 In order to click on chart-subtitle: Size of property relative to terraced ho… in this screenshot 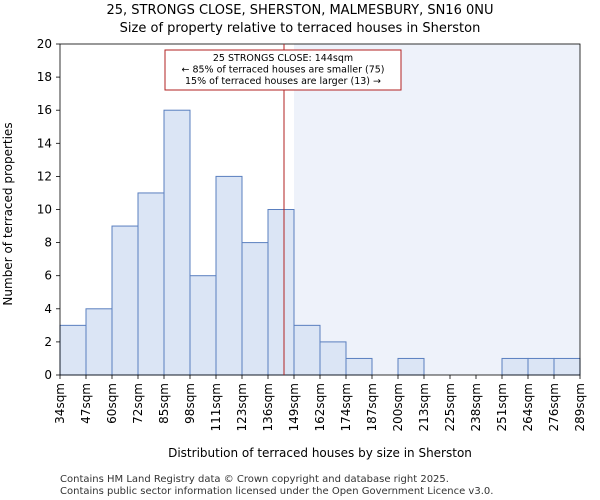, I will do `click(300, 28)`.